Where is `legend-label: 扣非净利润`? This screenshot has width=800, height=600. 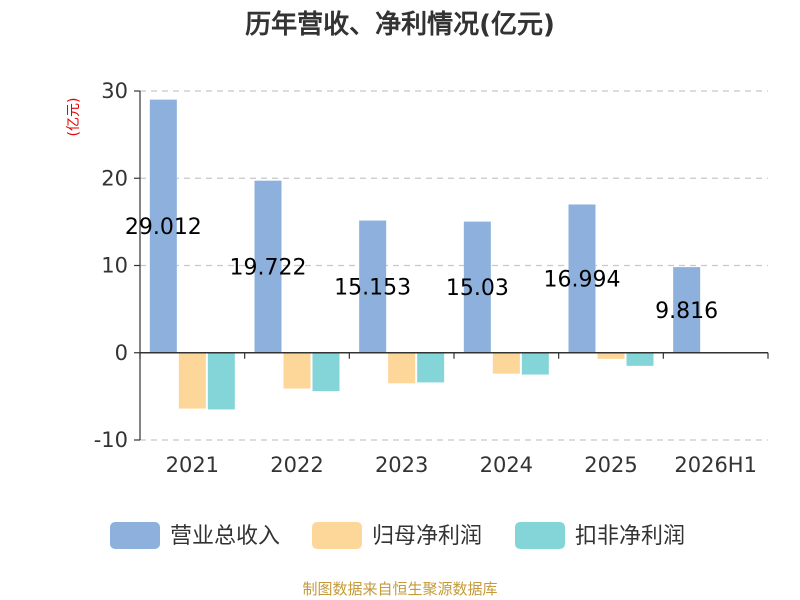 legend-label: 扣非净利润 is located at coordinates (630, 536).